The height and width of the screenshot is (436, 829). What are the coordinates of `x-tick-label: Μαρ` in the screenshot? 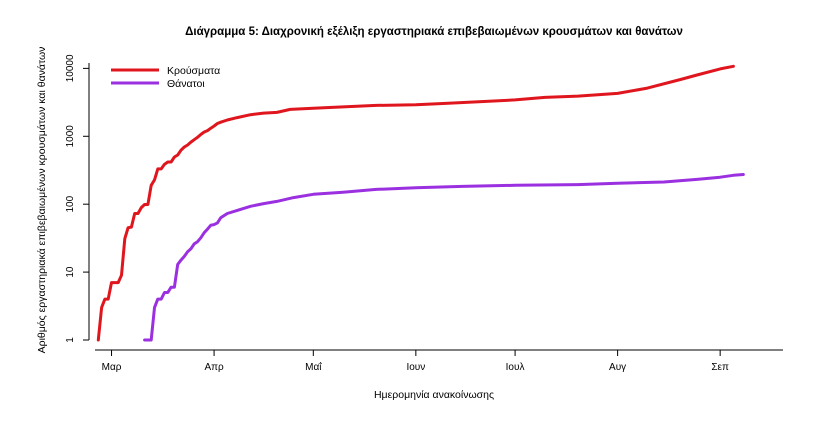 It's located at (112, 367).